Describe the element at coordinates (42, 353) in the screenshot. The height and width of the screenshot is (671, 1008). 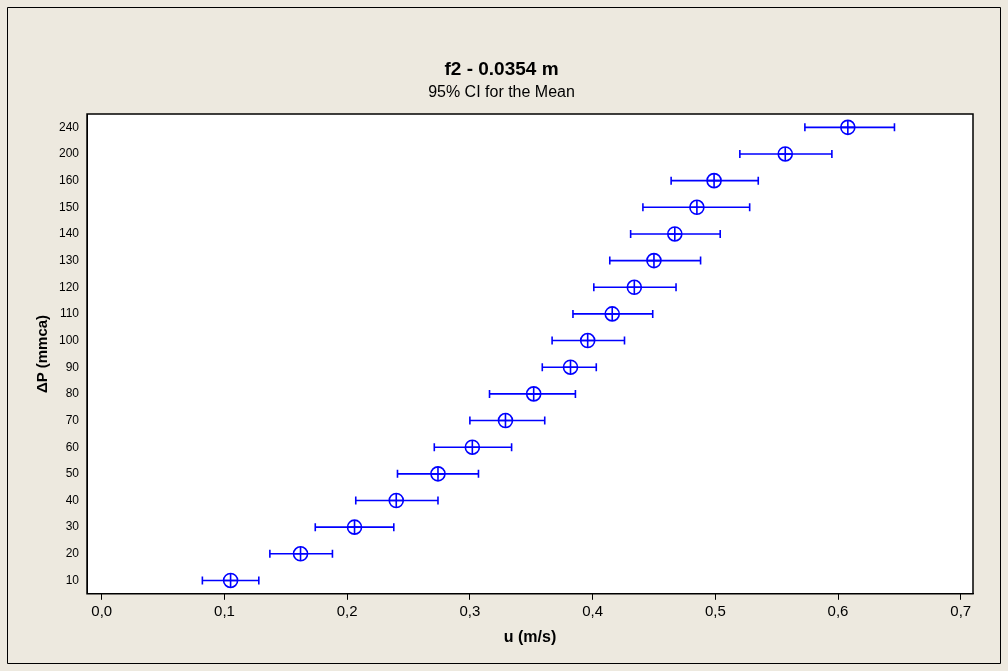
I see `y-axis-title: ΔP (mmca)` at that location.